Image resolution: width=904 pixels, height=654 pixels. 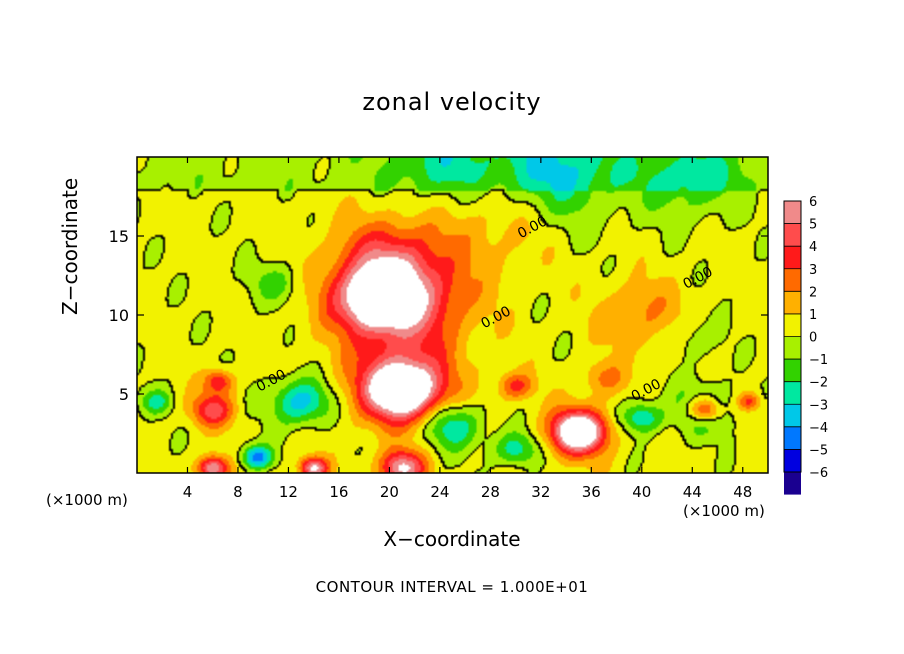 I want to click on x-tick-label-8: 36, so click(x=591, y=492).